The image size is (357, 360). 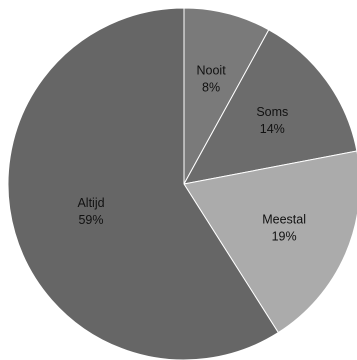 What do you see at coordinates (272, 120) in the screenshot?
I see `pie-label-soms: Soms 14%` at bounding box center [272, 120].